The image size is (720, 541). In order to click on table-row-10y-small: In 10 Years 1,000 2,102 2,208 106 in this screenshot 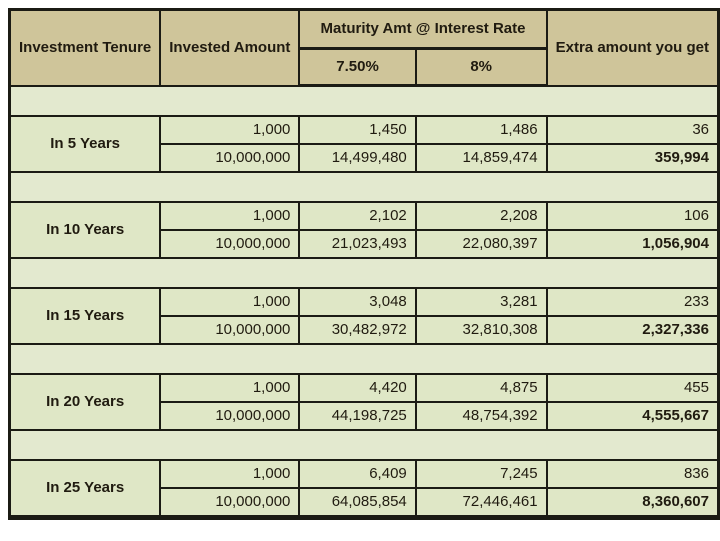, I will do `click(364, 230)`.